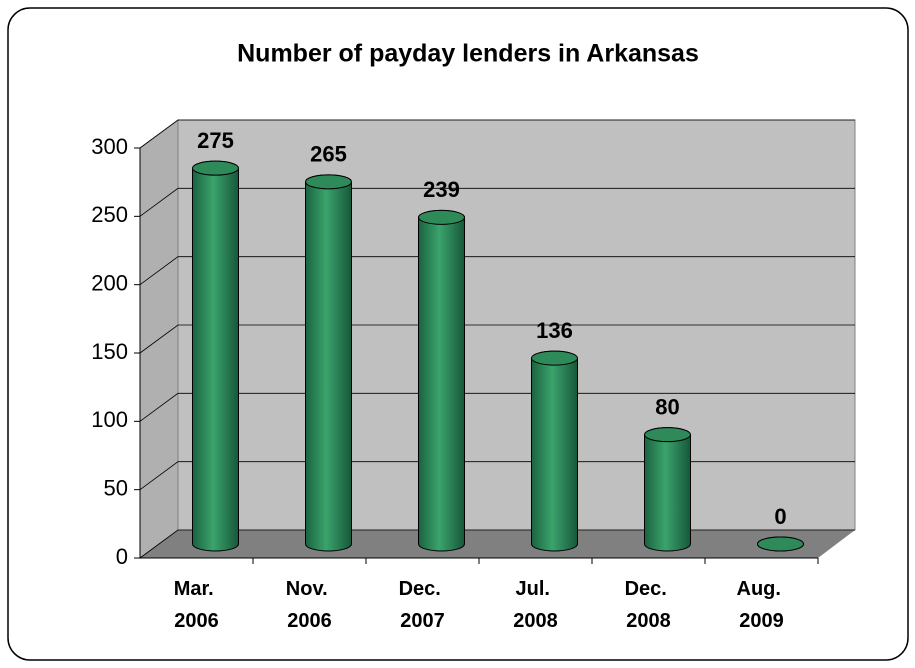 The width and height of the screenshot is (915, 668). What do you see at coordinates (215, 140) in the screenshot?
I see `value-label: 275` at bounding box center [215, 140].